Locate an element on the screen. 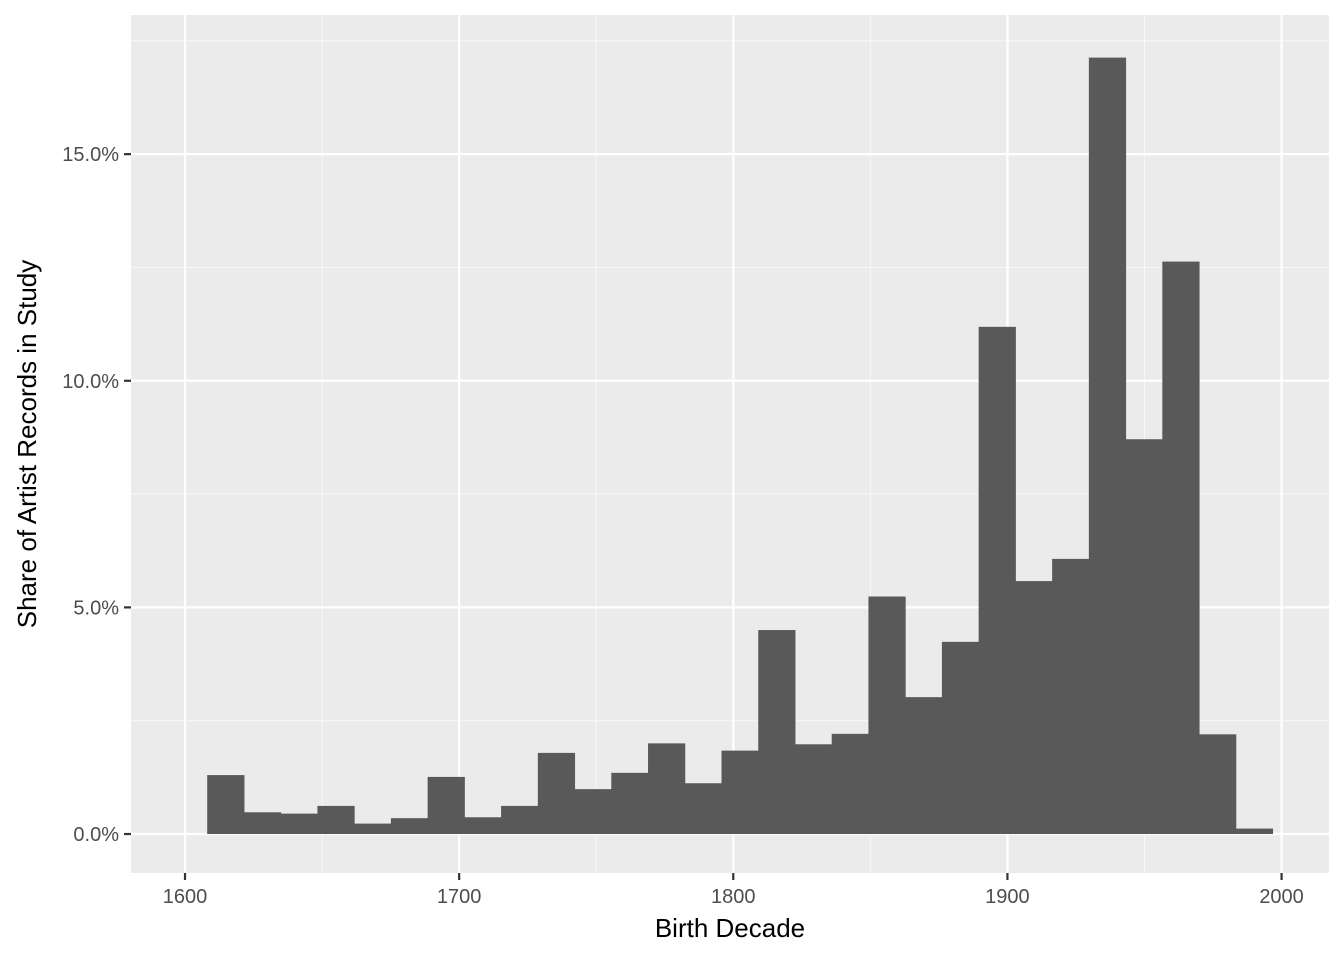 The image size is (1344, 960). y-tick-label: 0.0% is located at coordinates (96, 835).